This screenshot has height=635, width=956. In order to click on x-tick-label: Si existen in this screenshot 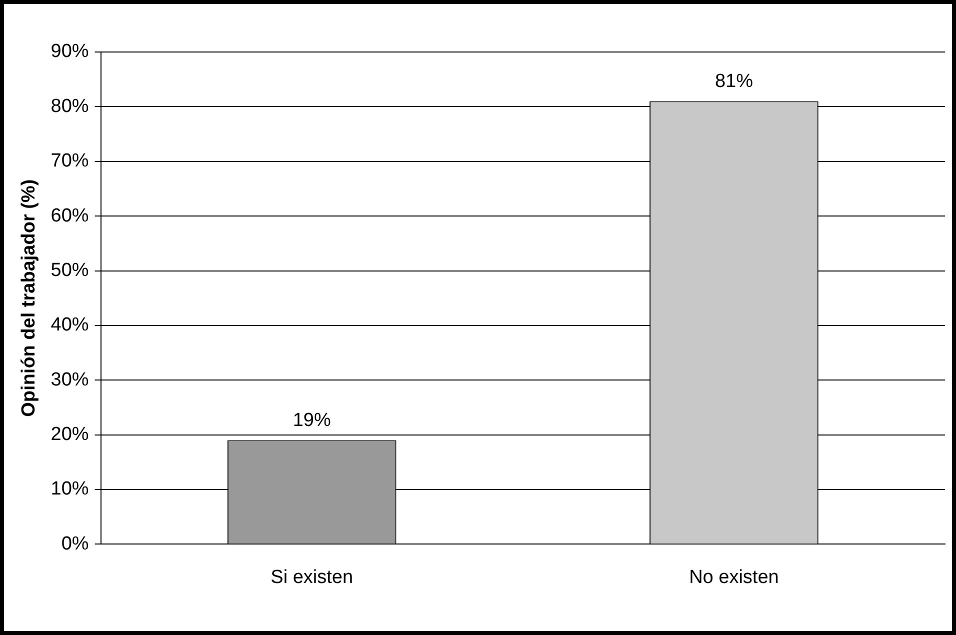, I will do `click(312, 577)`.